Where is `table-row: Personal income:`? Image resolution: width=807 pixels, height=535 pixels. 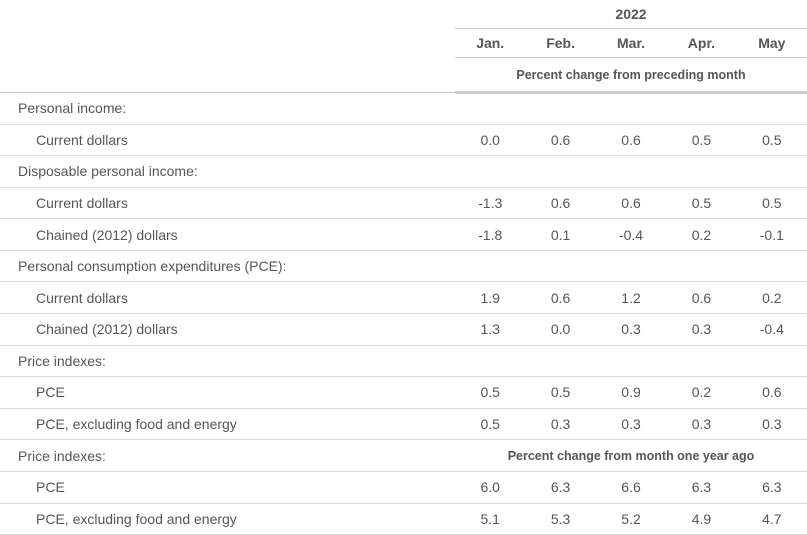 table-row: Personal income: is located at coordinates (403, 109).